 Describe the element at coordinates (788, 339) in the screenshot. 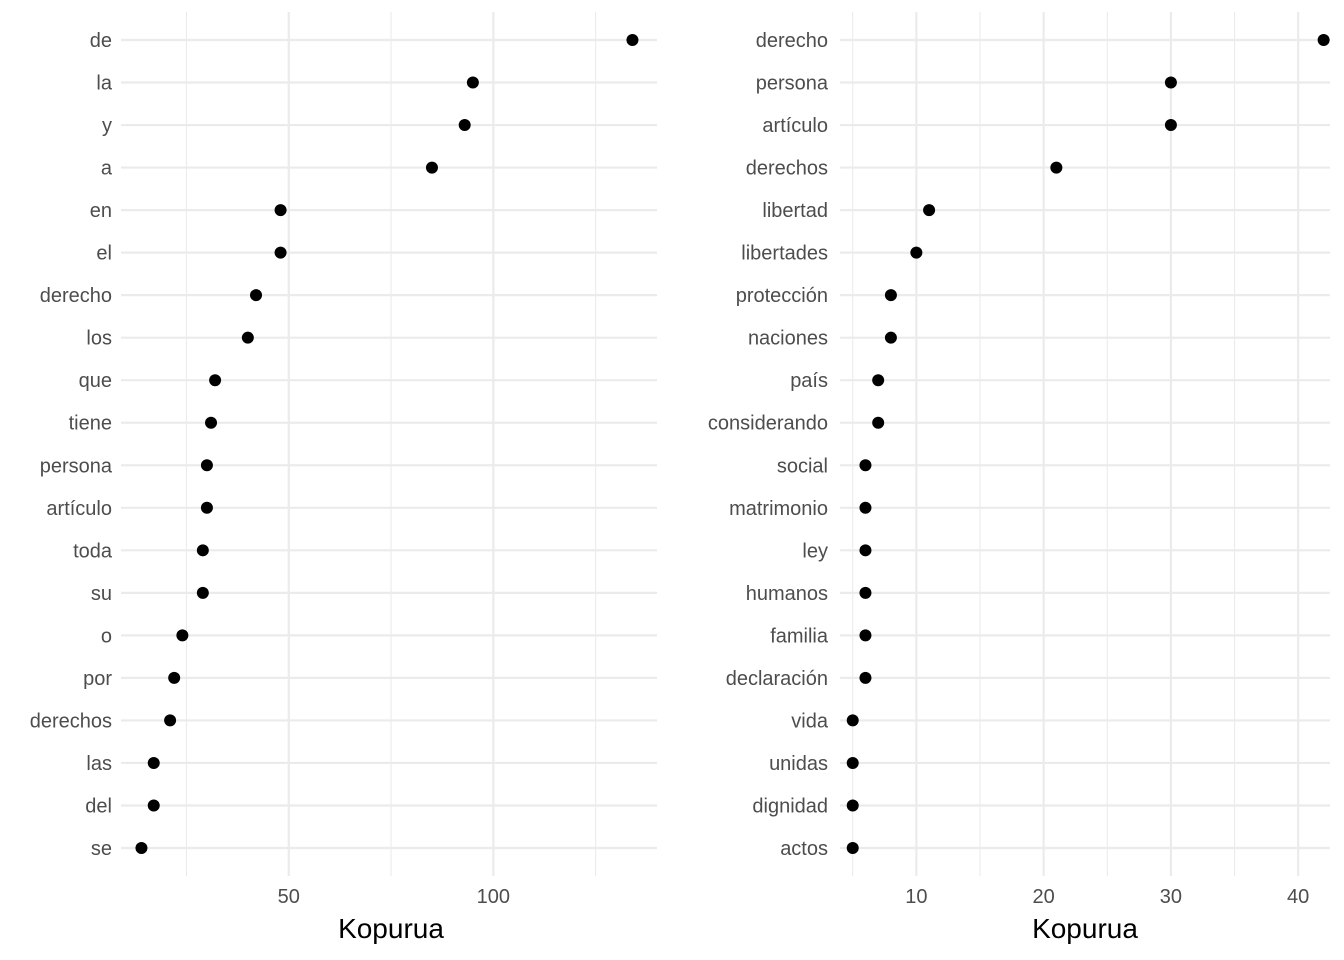

I see `y-tick-label: naciones` at that location.